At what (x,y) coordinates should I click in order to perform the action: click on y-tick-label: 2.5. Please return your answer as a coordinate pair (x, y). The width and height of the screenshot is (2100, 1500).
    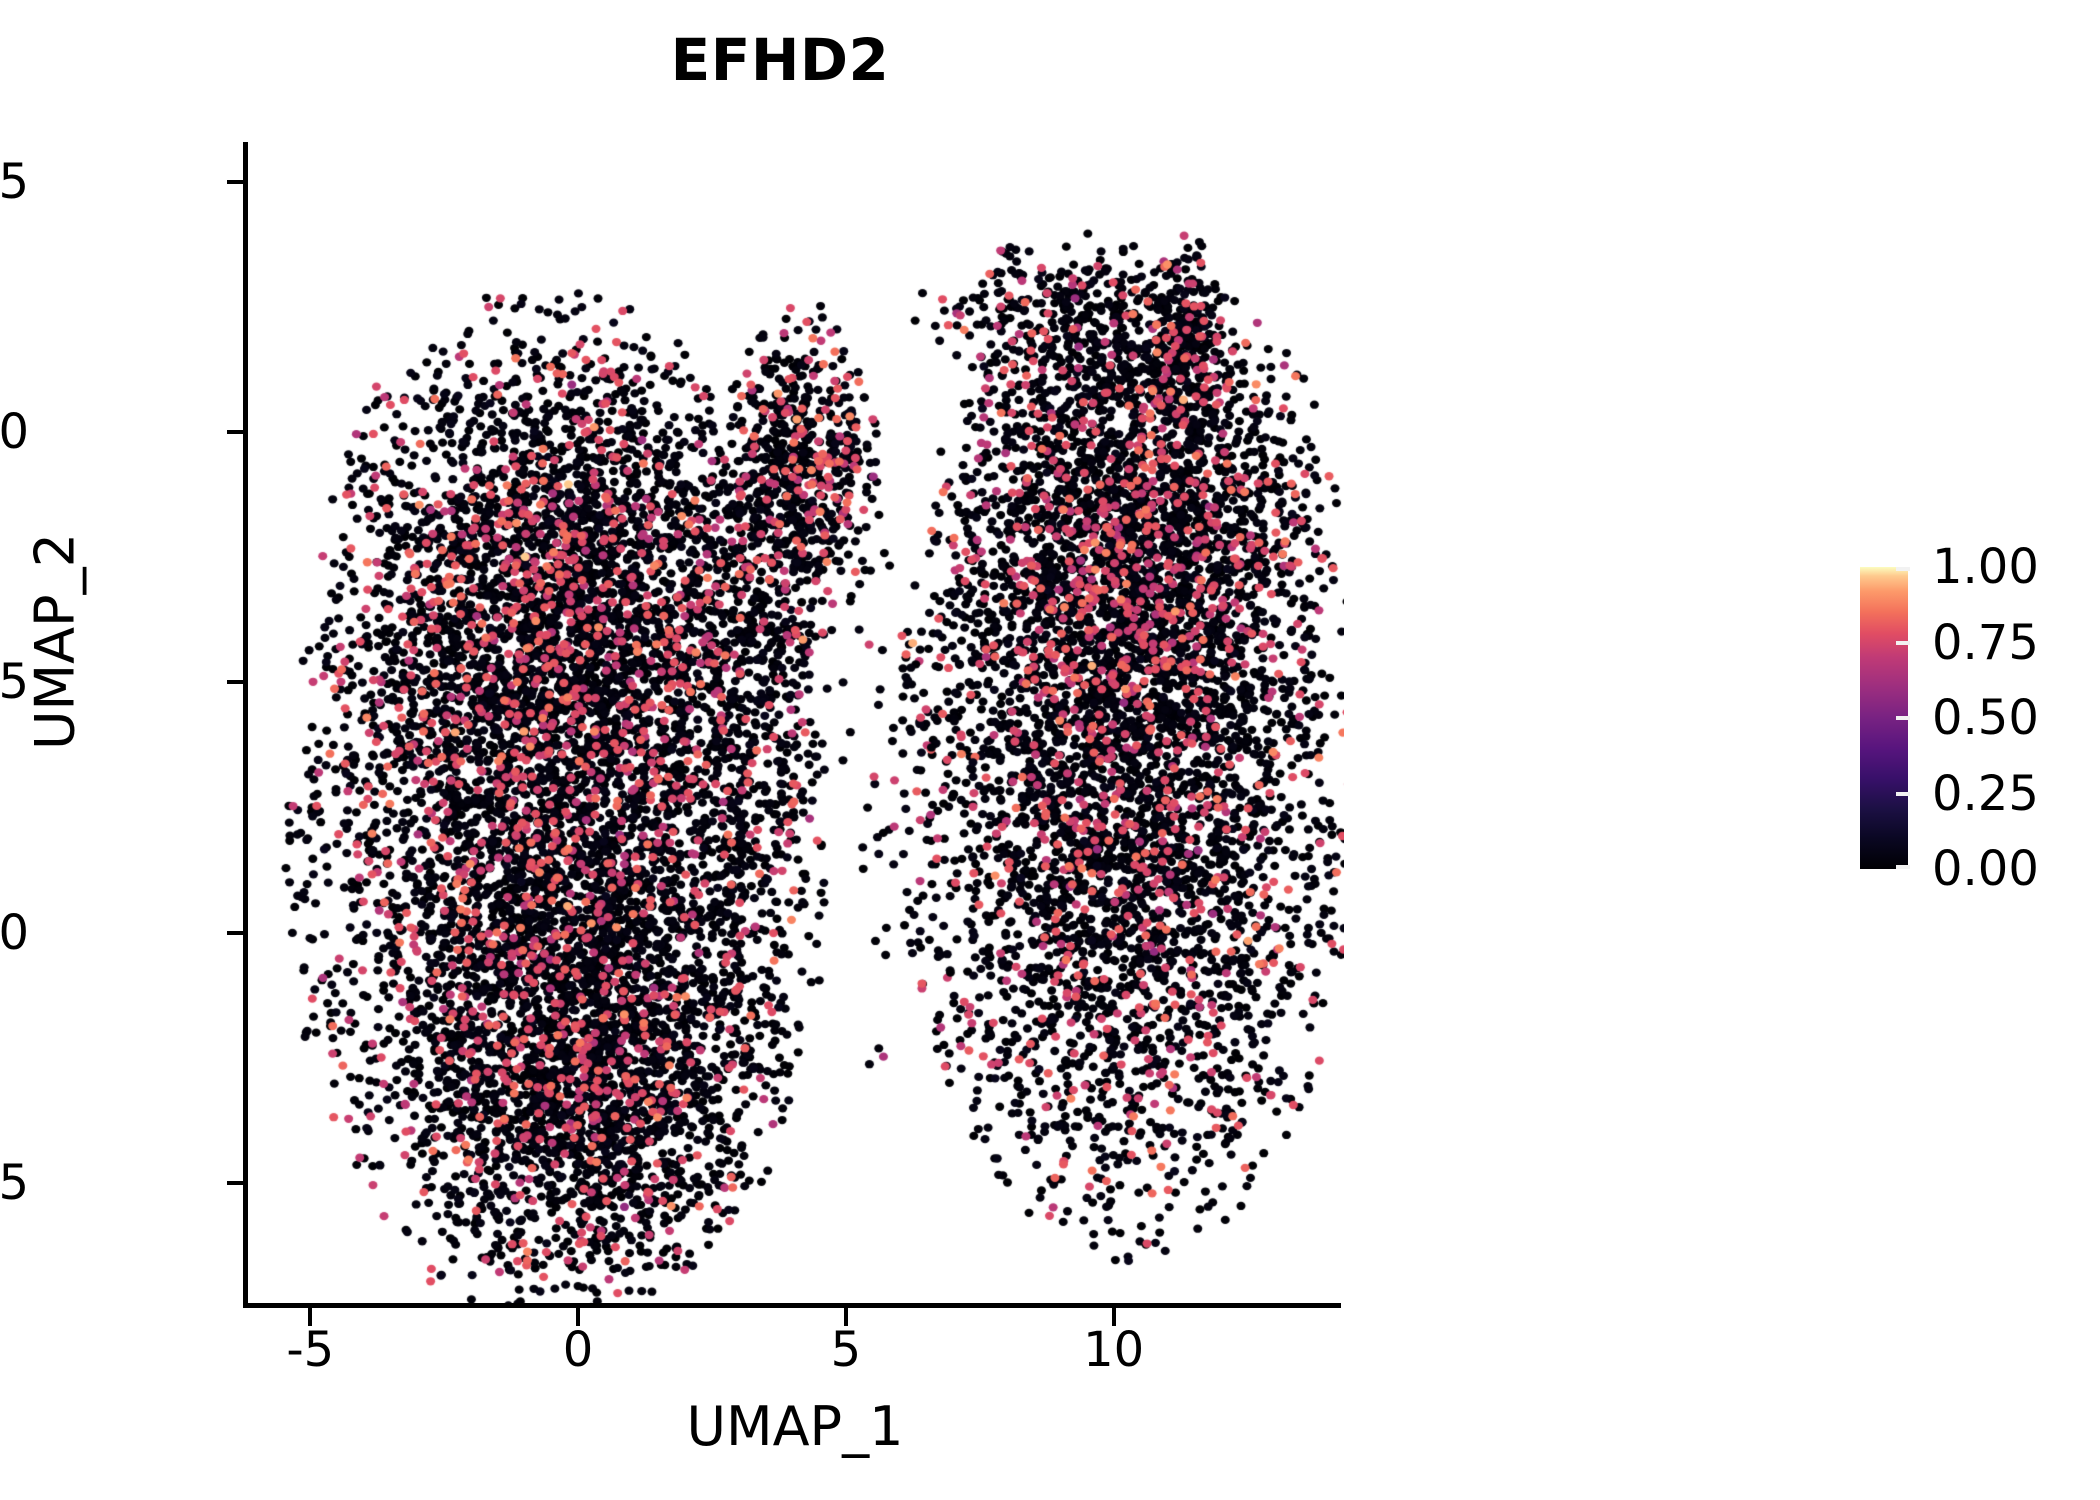
    Looking at the image, I should click on (14, 682).